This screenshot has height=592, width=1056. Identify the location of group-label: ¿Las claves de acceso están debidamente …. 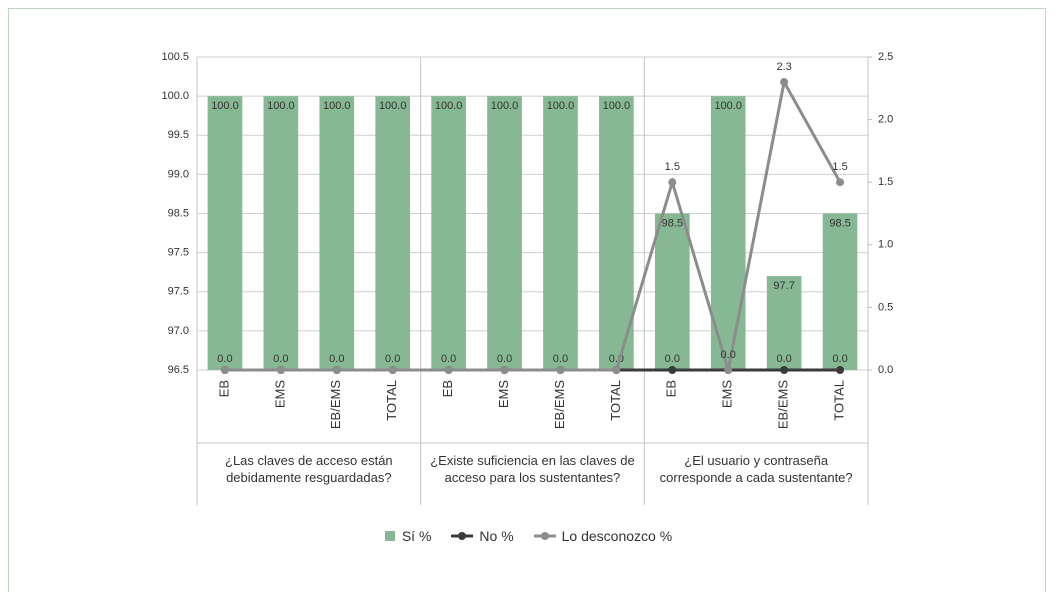
(309, 469).